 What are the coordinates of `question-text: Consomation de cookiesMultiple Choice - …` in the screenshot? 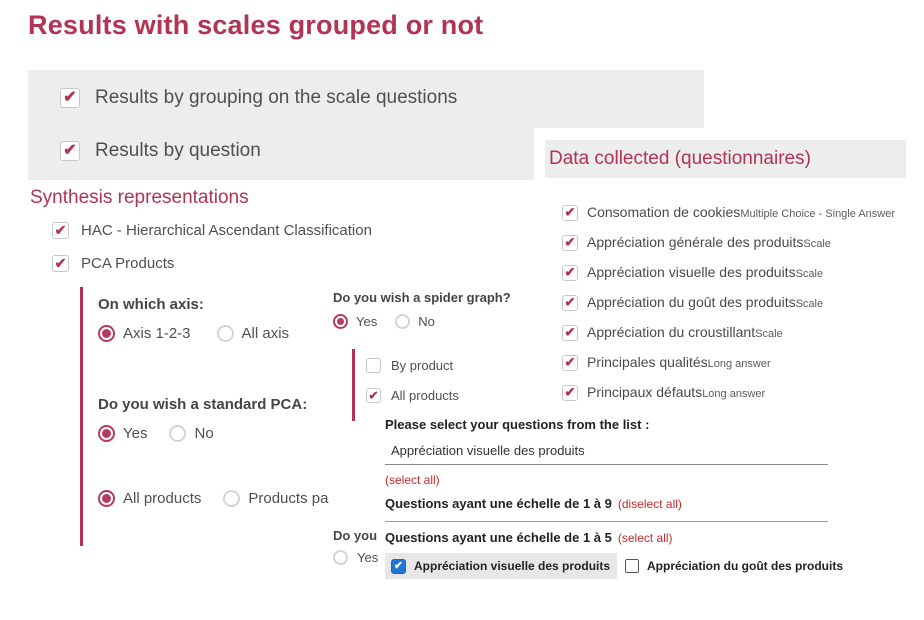 It's located at (741, 213).